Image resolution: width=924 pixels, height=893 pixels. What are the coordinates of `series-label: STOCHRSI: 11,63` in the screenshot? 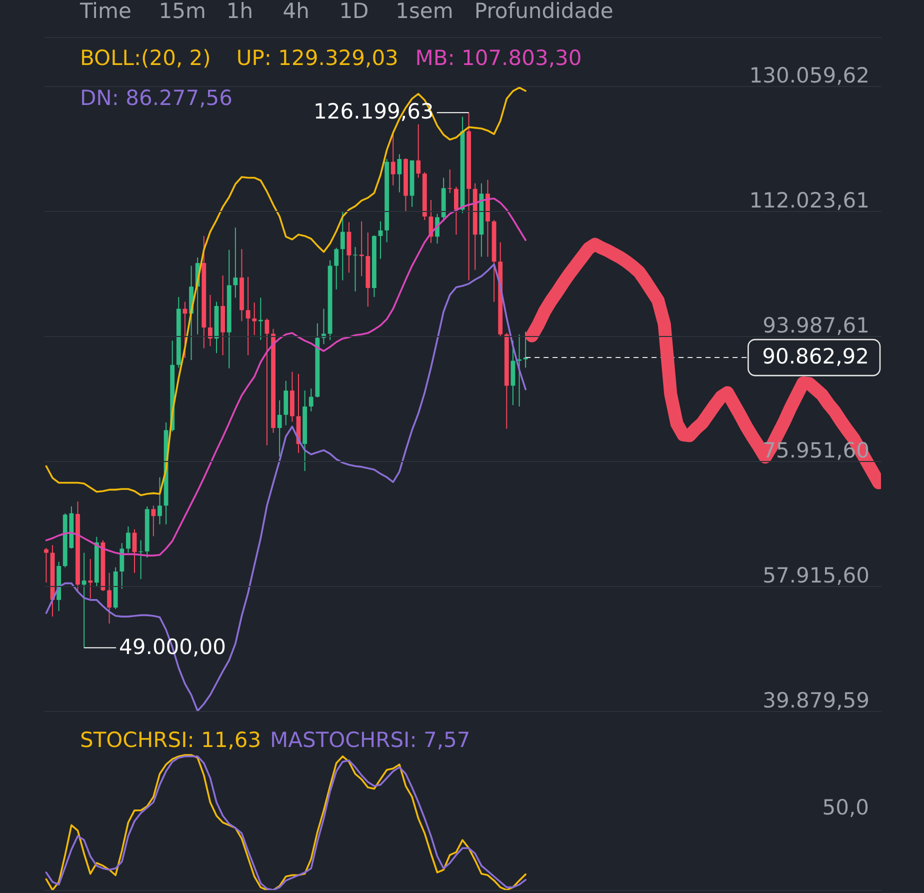 It's located at (171, 740).